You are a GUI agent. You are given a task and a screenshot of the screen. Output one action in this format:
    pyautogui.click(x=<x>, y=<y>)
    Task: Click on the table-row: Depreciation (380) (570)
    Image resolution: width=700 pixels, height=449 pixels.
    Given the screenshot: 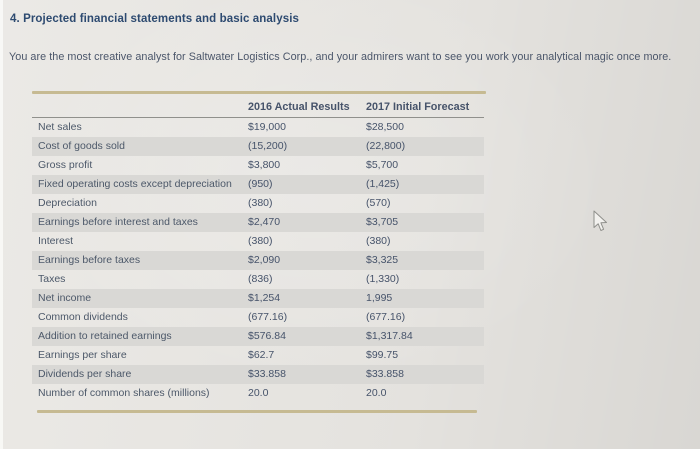 What is the action you would take?
    pyautogui.click(x=258, y=203)
    